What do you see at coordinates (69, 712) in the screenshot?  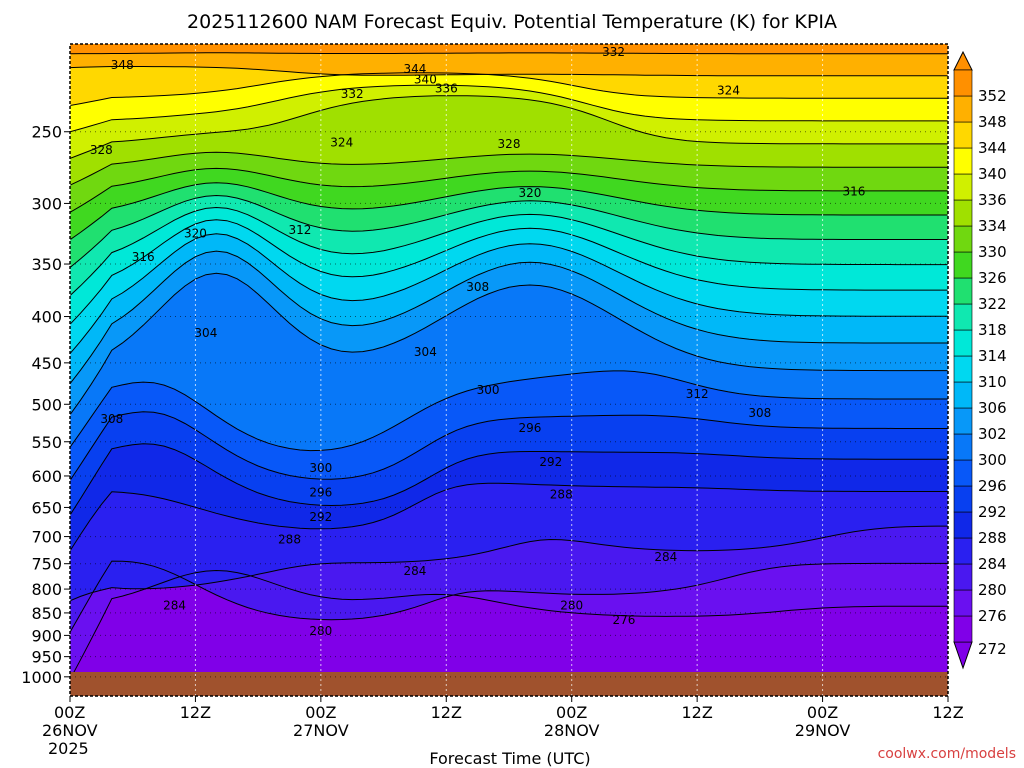 I see `x-tick-label-0: 00Z` at bounding box center [69, 712].